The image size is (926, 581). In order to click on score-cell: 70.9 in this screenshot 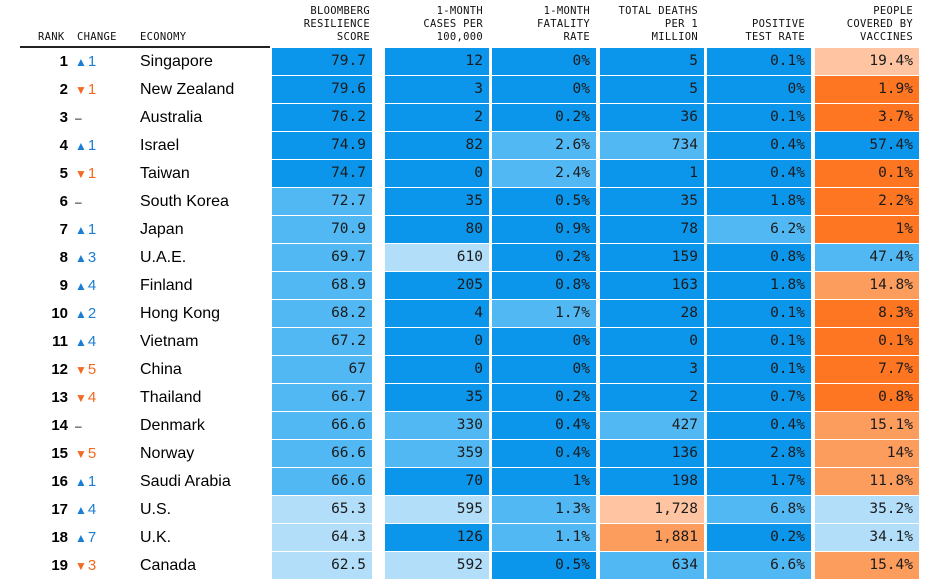, I will do `click(322, 229)`.